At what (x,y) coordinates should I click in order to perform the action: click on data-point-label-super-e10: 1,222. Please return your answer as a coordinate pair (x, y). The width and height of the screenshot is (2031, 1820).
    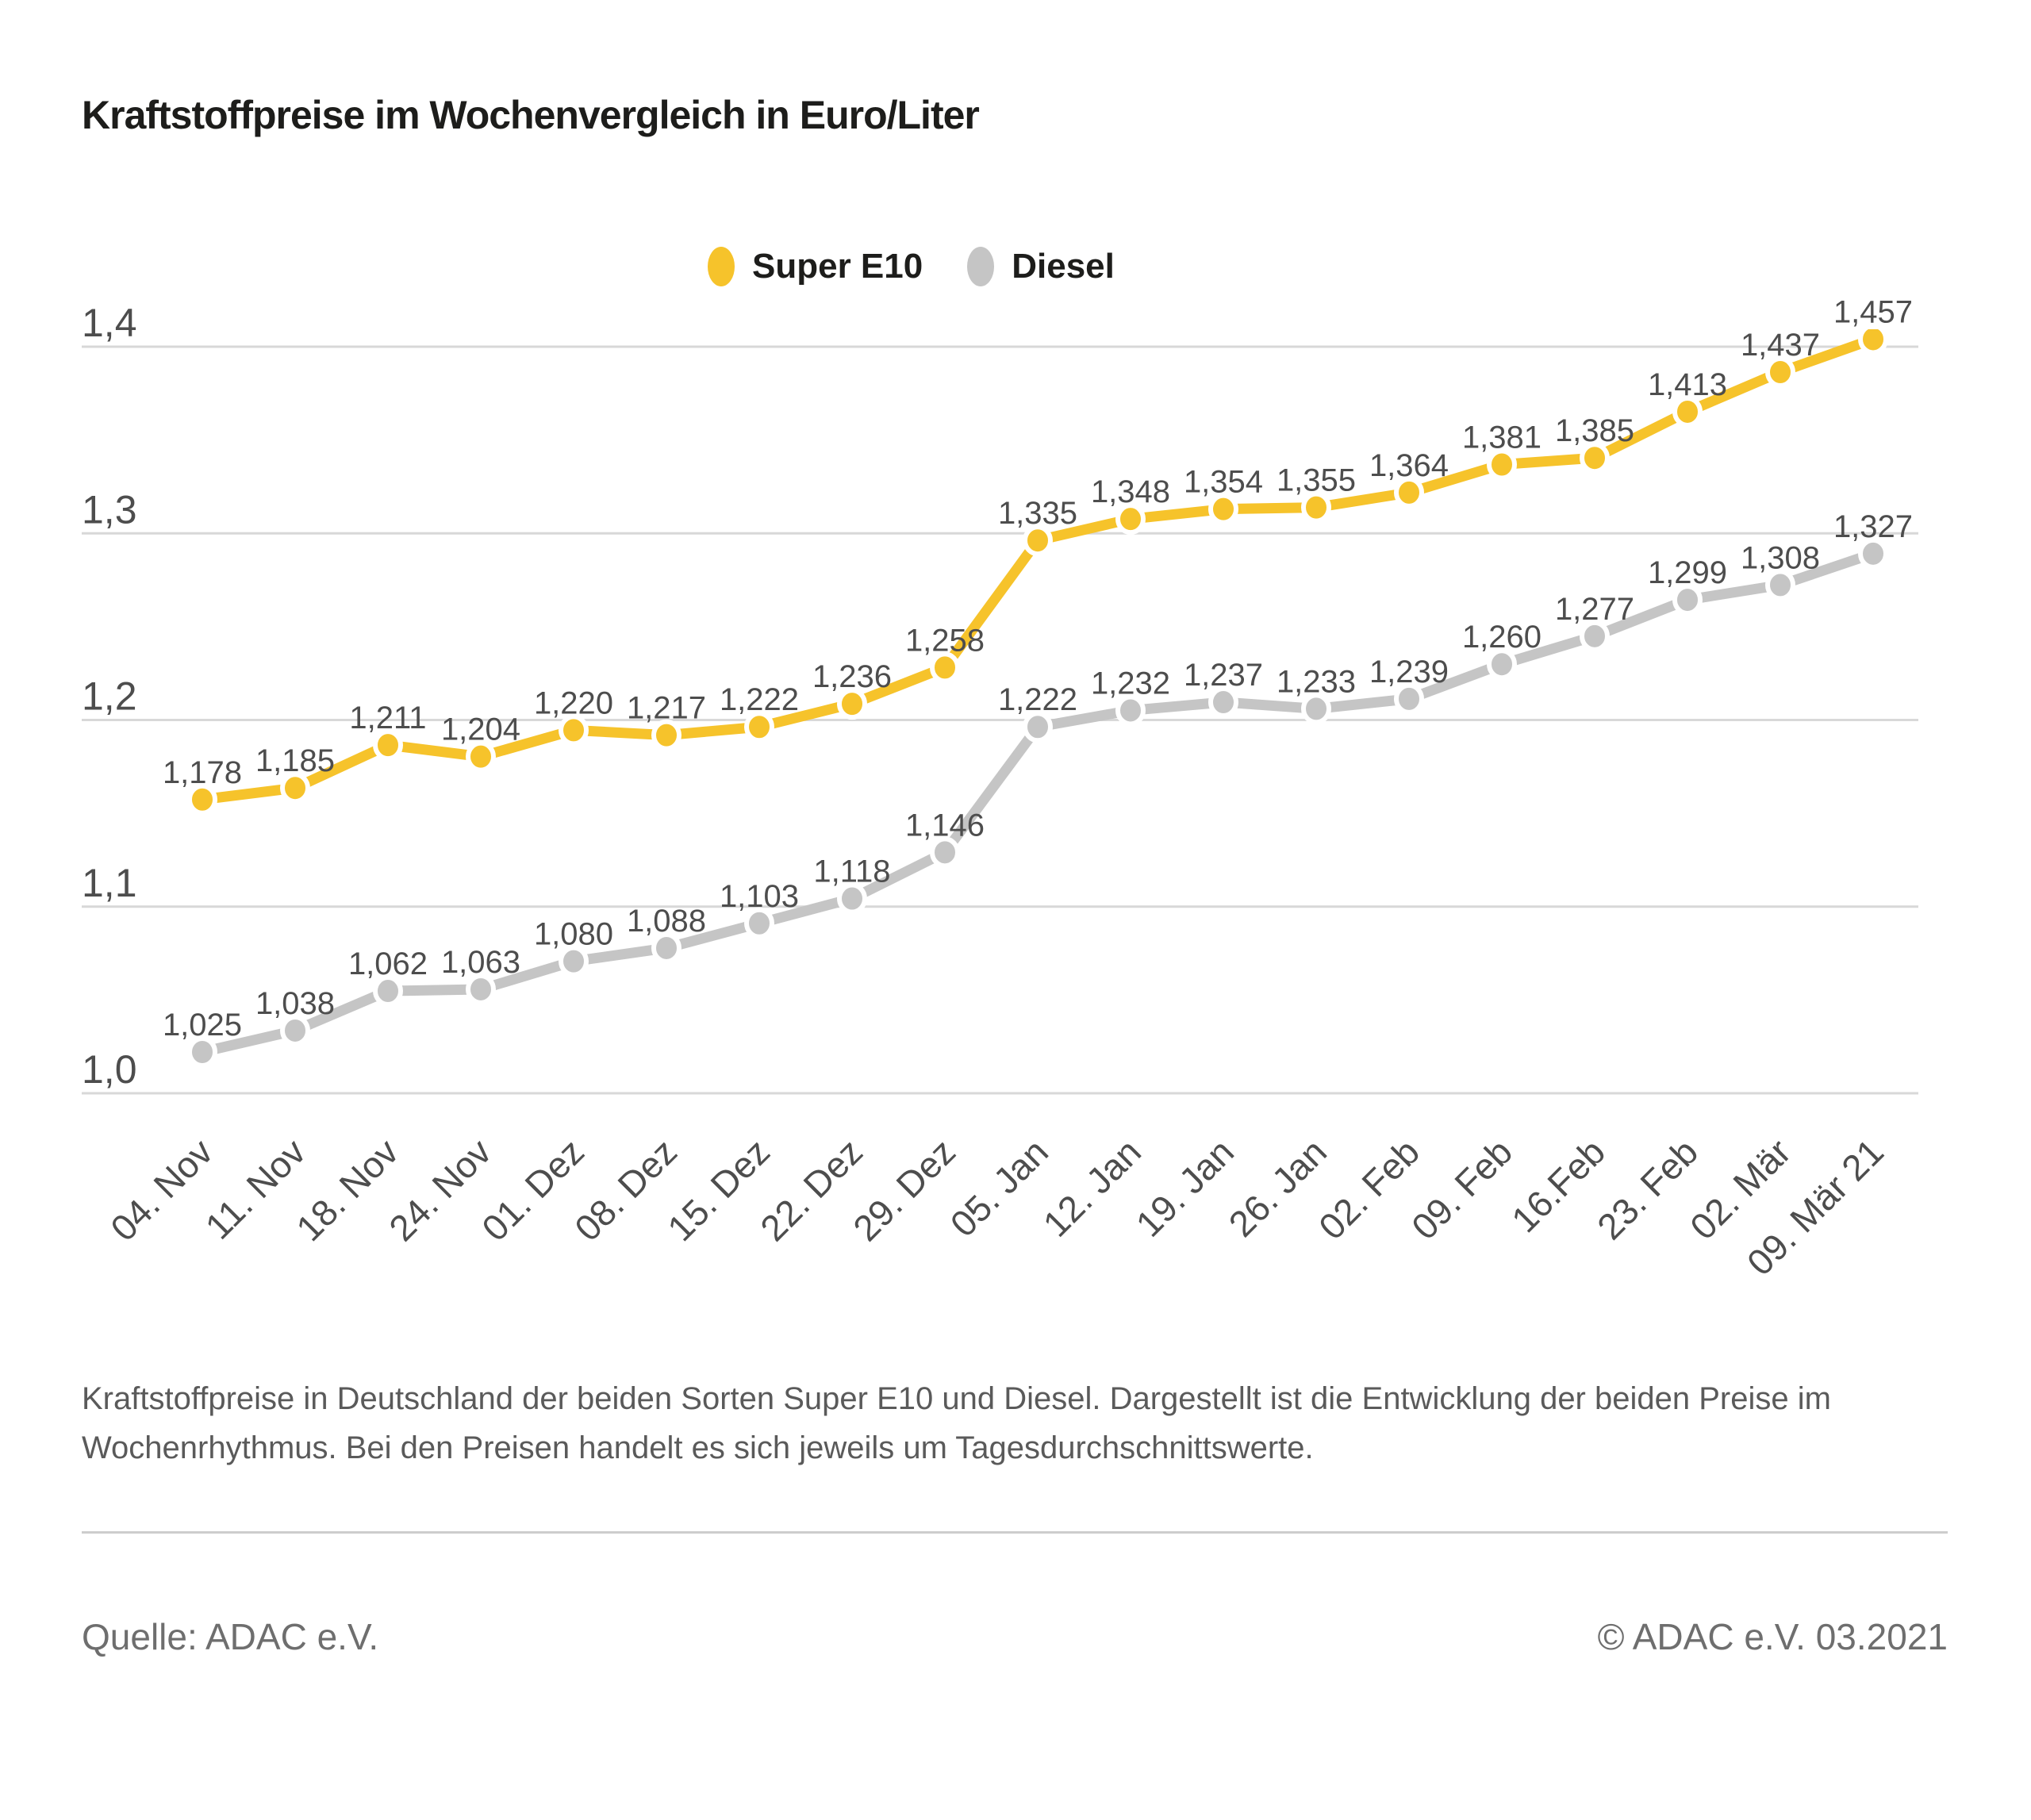
    Looking at the image, I should click on (759, 699).